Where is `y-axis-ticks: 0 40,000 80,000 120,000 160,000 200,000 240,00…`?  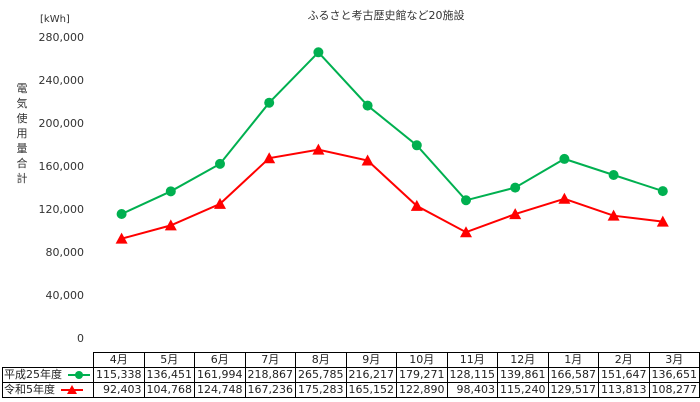 y-axis-ticks: 0 40,000 80,000 120,000 160,000 200,000 240,00… is located at coordinates (62, 188).